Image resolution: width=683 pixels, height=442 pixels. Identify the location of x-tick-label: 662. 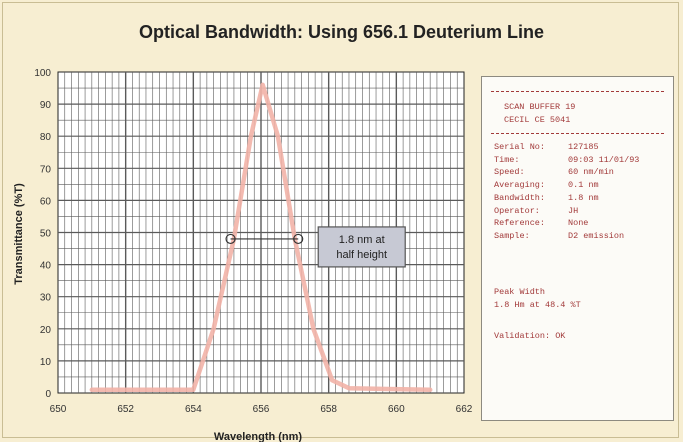
(464, 409).